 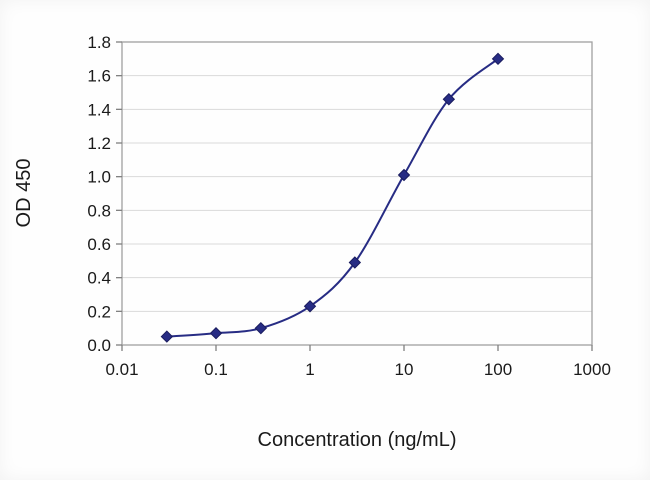 I want to click on svg-text: 0.8, so click(x=99, y=210).